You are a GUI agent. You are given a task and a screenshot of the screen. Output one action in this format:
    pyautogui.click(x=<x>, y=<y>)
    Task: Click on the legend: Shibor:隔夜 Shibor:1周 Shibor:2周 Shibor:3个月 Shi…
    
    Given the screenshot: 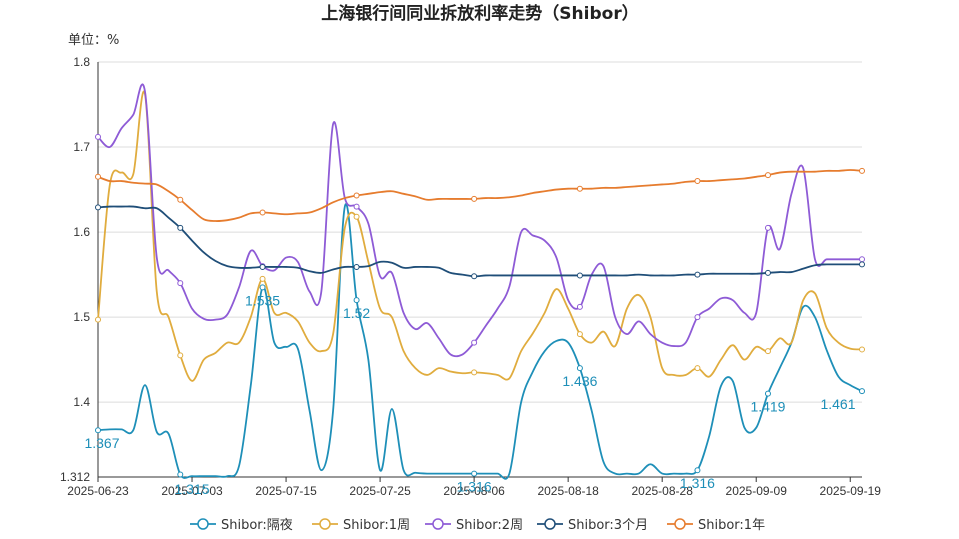 What is the action you would take?
    pyautogui.click(x=477, y=525)
    